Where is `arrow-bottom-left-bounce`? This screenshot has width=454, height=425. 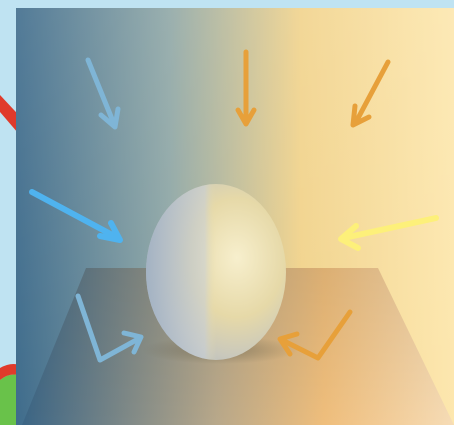 arrow-bottom-left-bounce is located at coordinates (109, 328).